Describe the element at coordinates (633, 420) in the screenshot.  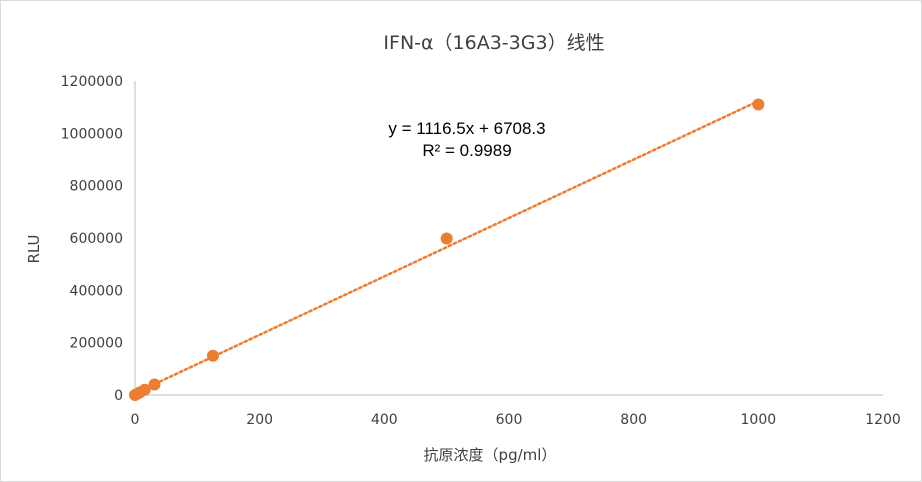
I see `x-tick-label: 800` at that location.